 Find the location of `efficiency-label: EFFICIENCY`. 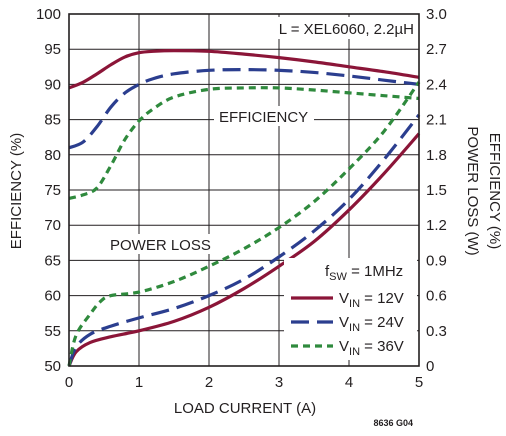

efficiency-label: EFFICIENCY is located at coordinates (263, 117).